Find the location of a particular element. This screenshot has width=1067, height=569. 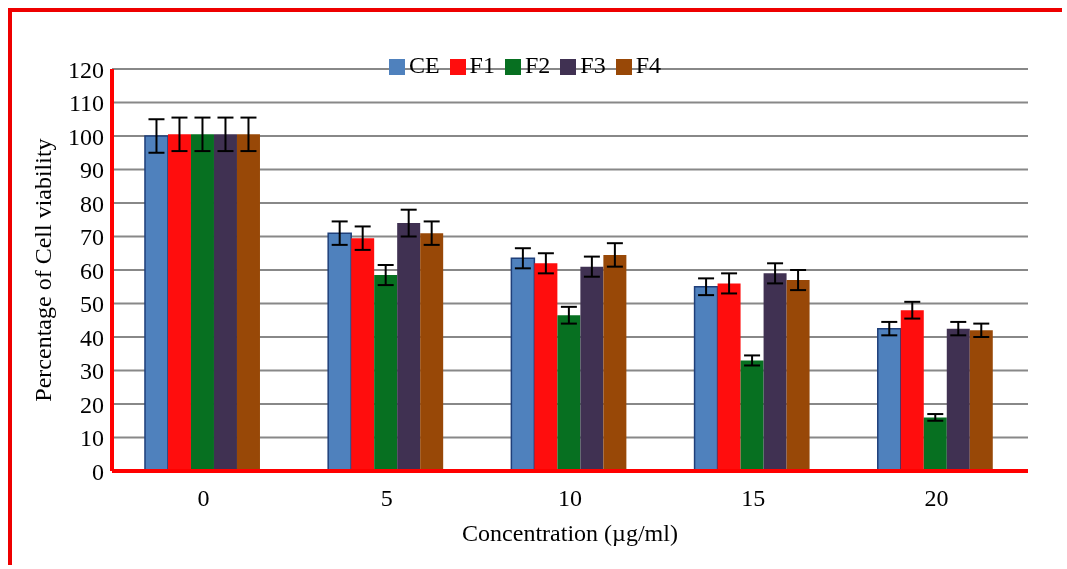

y-tick-label: 50 is located at coordinates (92, 304).